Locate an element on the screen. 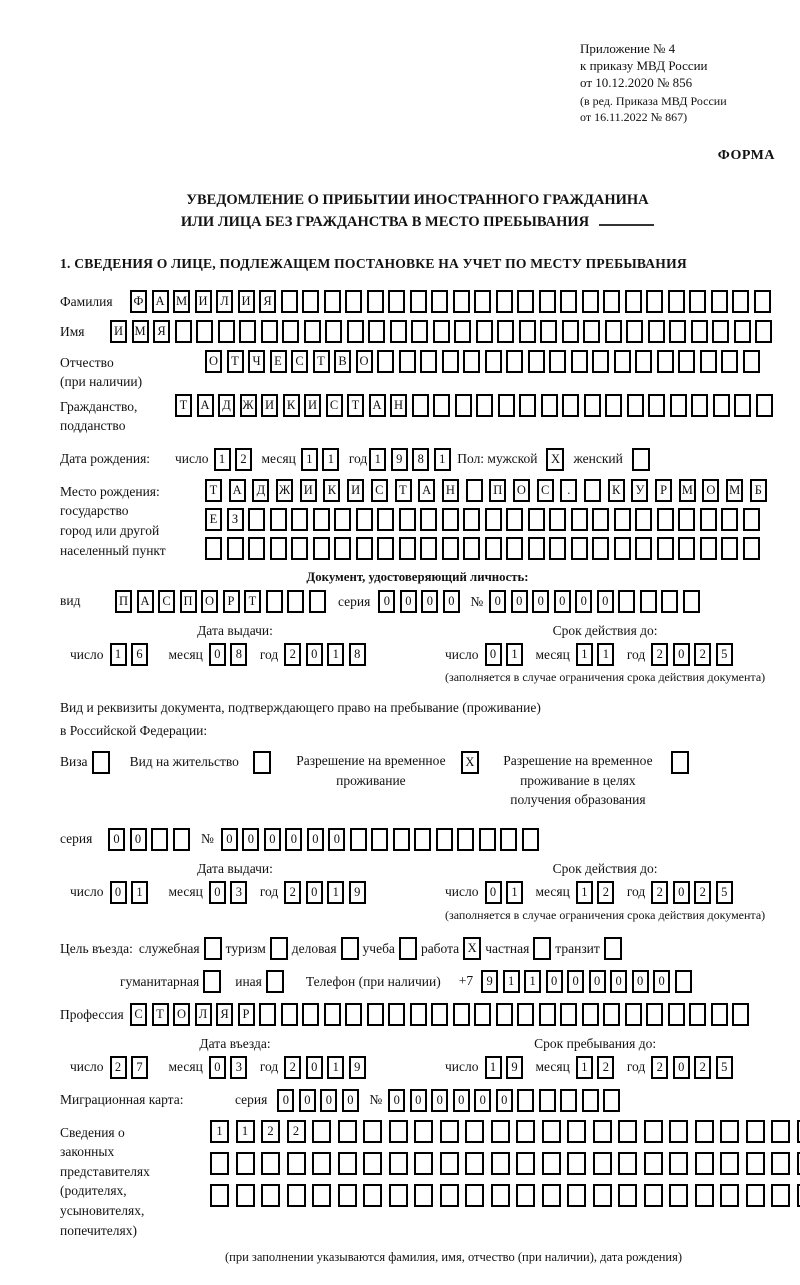 The height and width of the screenshot is (1285, 800). checkbox-visa is located at coordinates (101, 762).